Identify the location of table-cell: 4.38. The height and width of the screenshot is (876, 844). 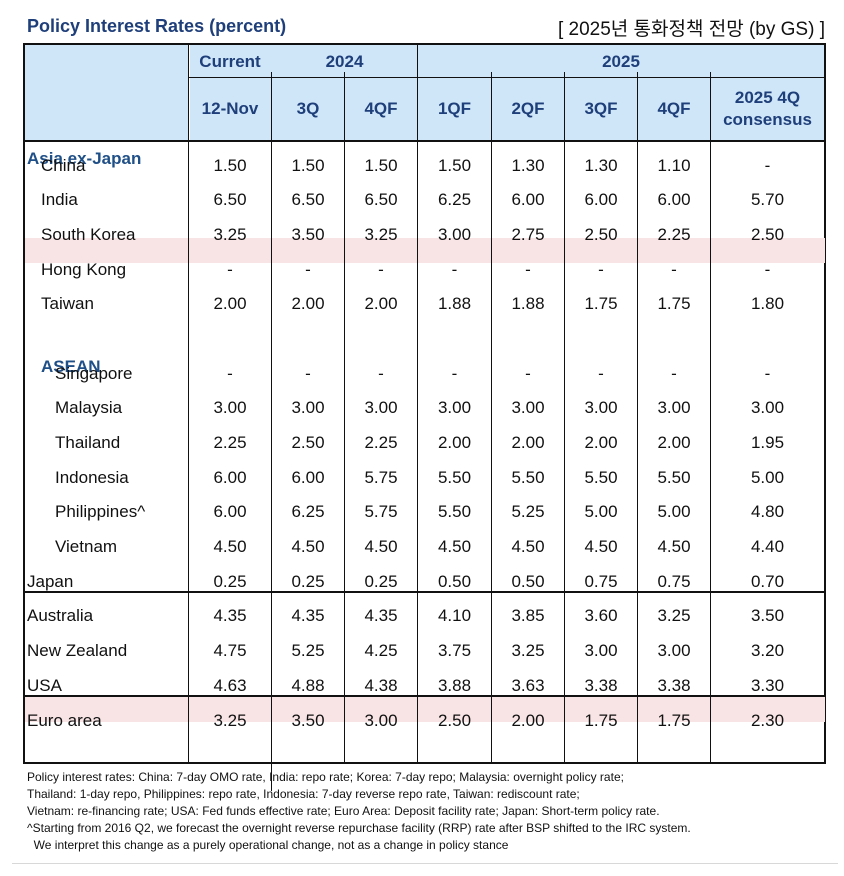
(381, 685).